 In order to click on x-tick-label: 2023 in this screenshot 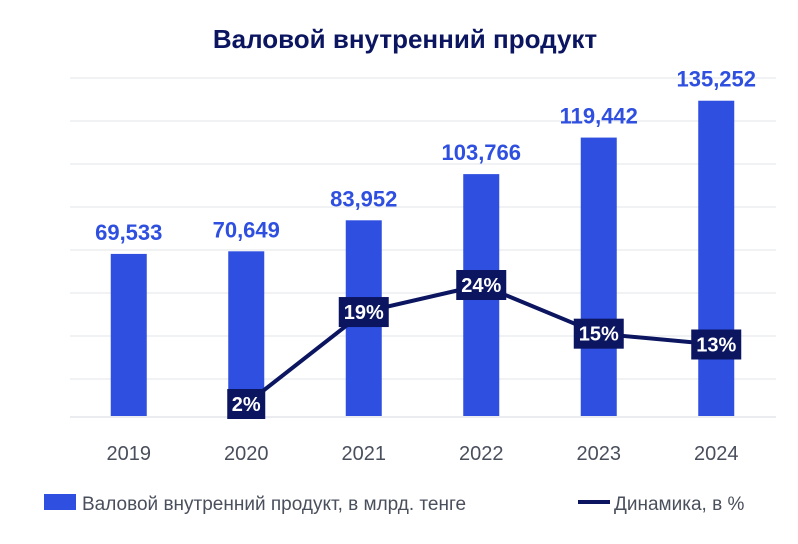, I will do `click(599, 454)`.